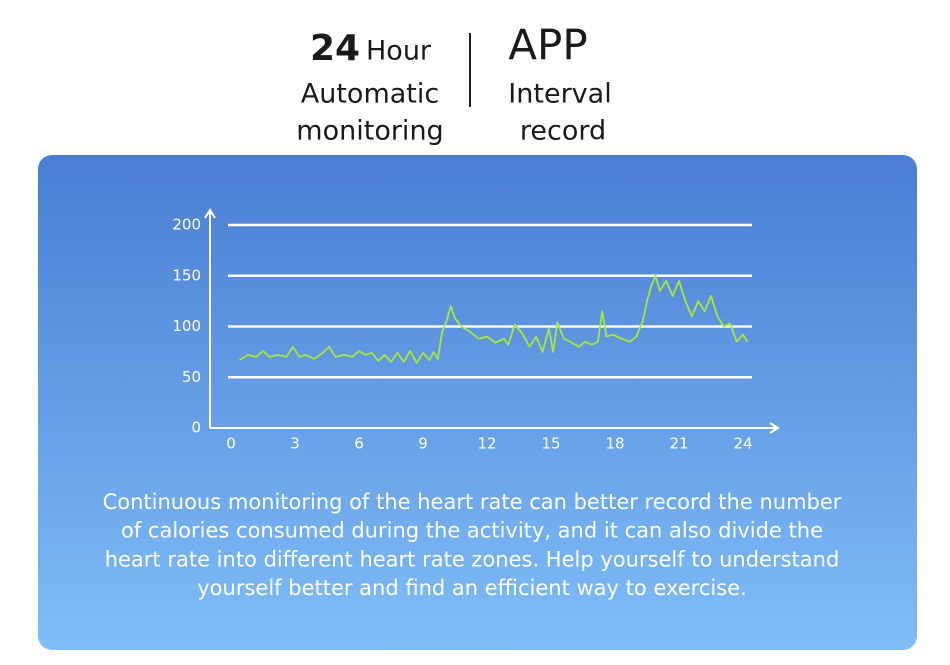  I want to click on y-tick-label: 150, so click(186, 275).